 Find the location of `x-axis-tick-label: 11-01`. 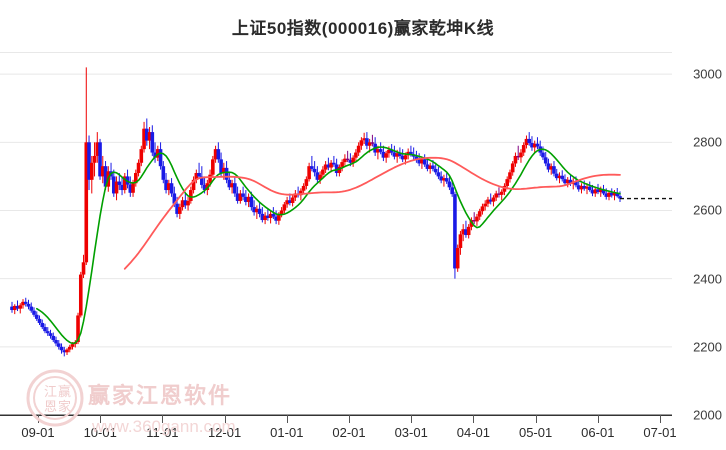

x-axis-tick-label: 11-01 is located at coordinates (162, 432).